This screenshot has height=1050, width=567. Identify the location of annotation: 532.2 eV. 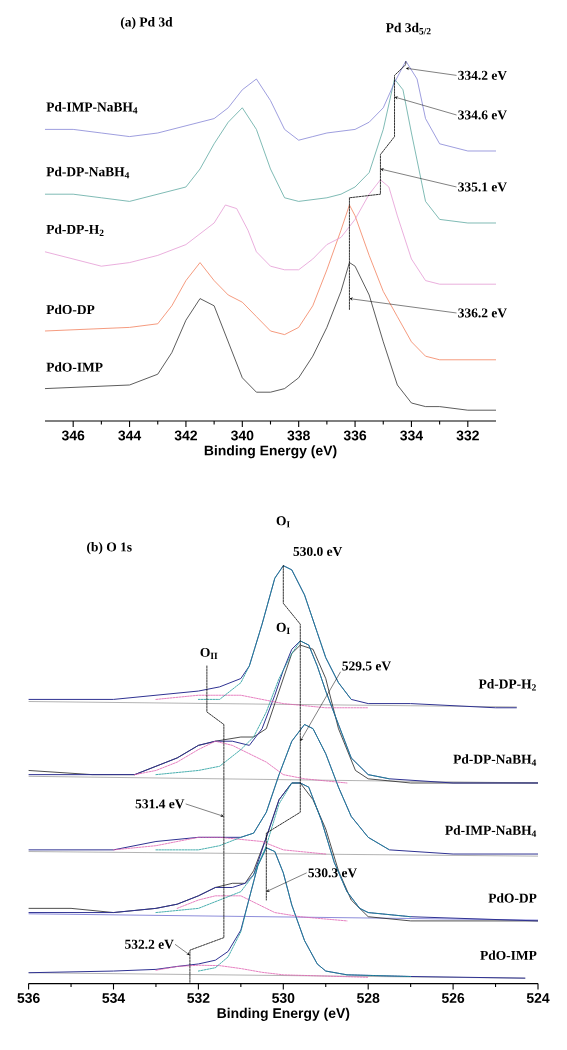
(149, 944).